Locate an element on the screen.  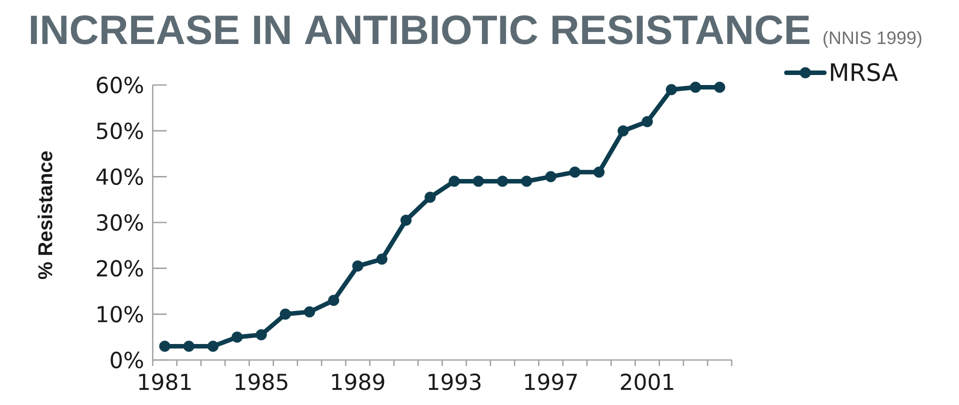
y-tick-label: 40% is located at coordinates (119, 176).